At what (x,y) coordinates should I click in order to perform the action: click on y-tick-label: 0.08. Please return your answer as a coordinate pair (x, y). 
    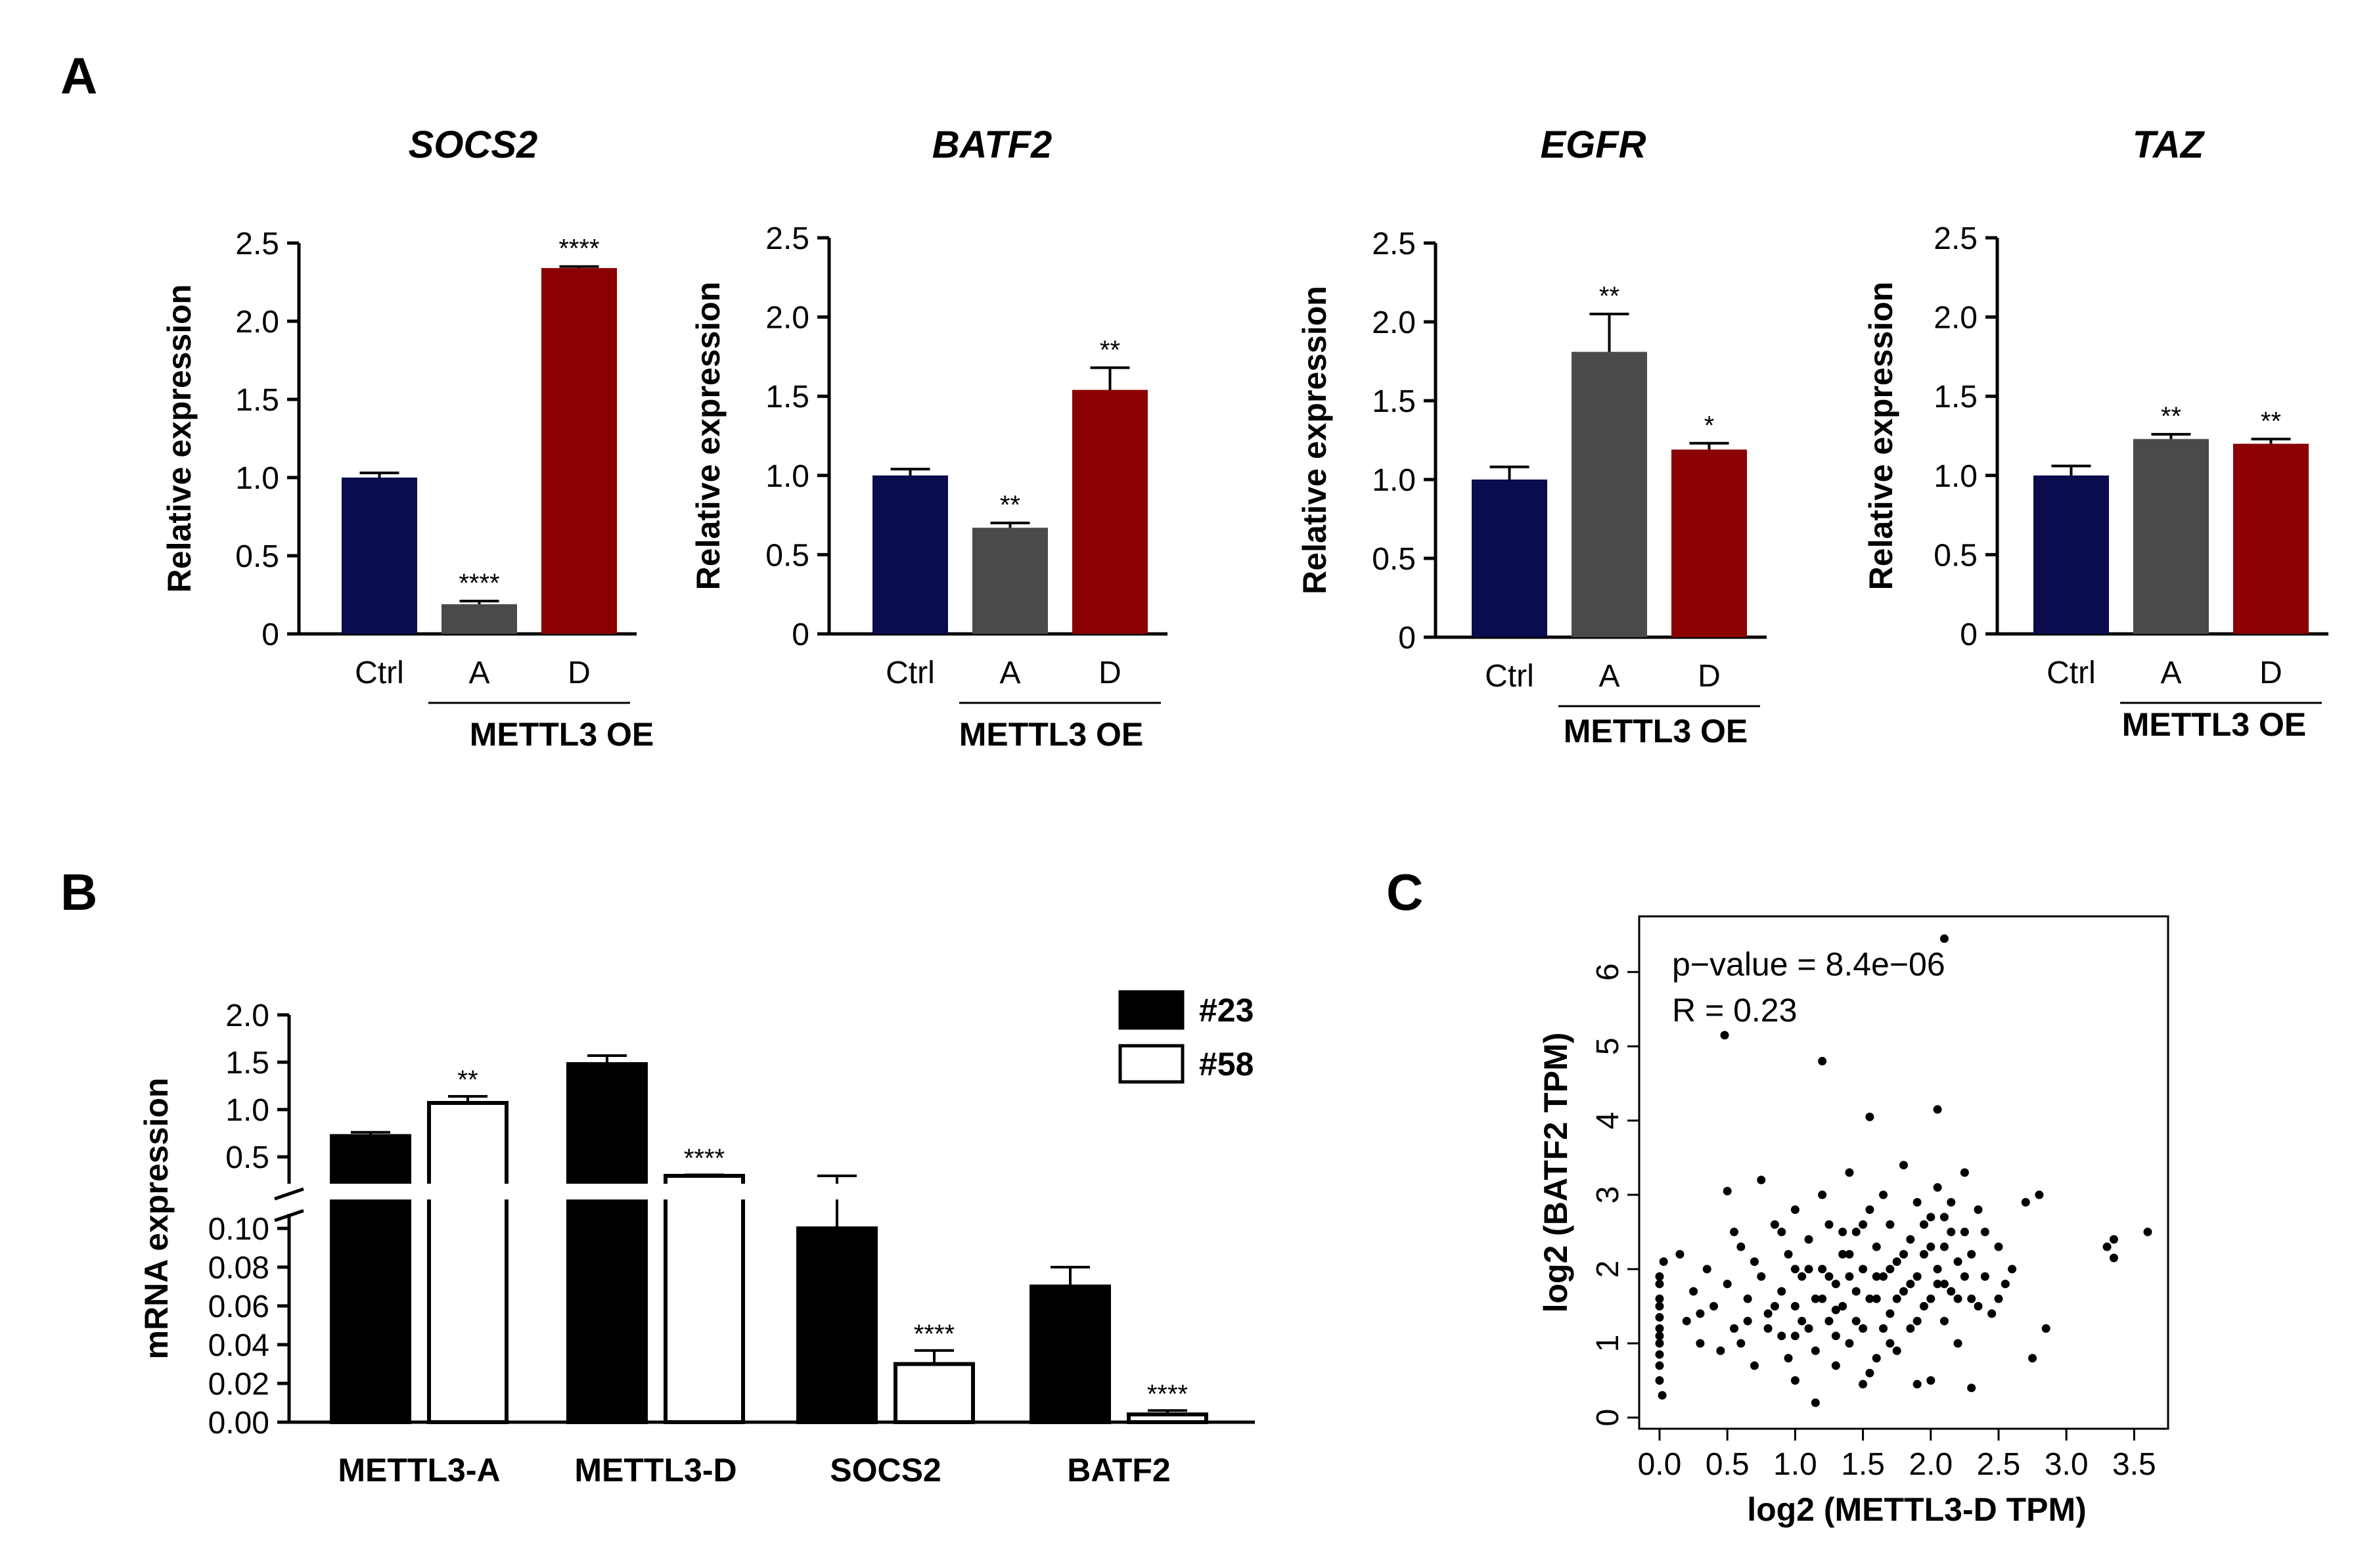
    Looking at the image, I should click on (238, 1268).